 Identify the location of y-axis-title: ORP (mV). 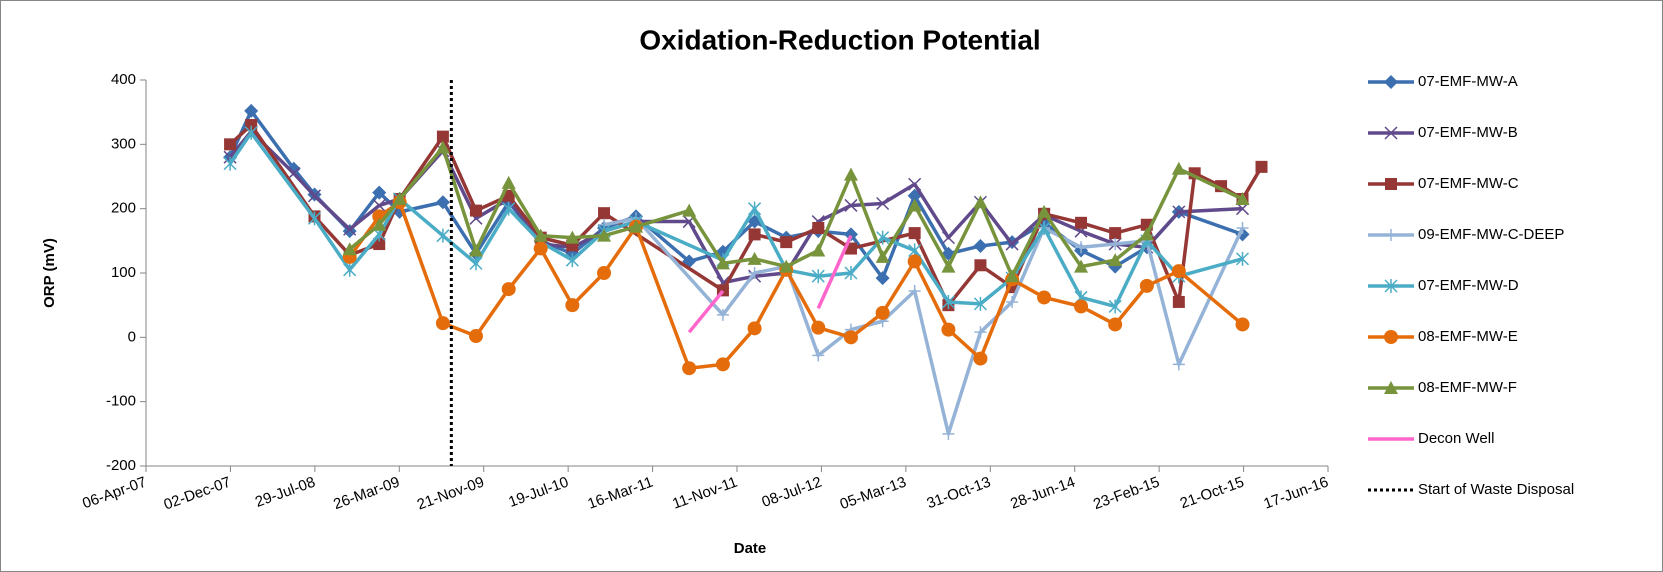
(49, 273).